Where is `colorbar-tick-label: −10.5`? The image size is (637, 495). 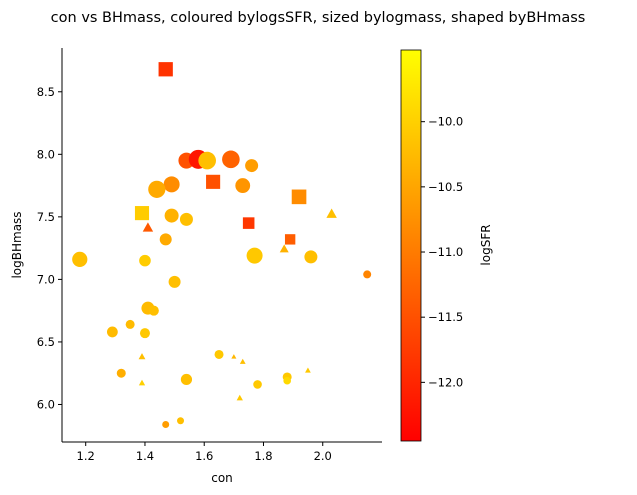 colorbar-tick-label: −10.5 is located at coordinates (445, 187).